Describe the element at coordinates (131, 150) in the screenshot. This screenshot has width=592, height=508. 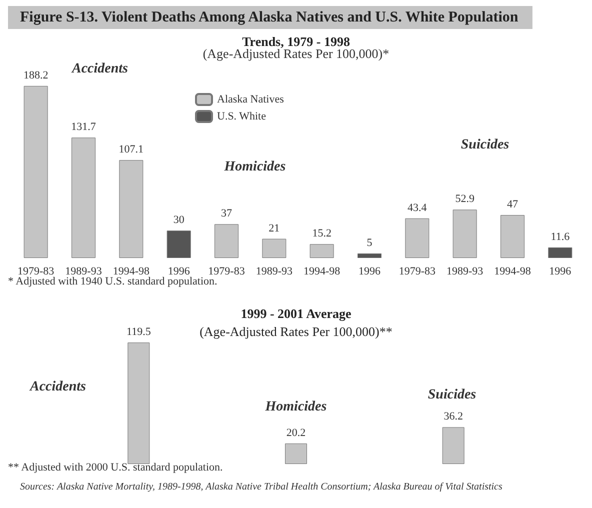
I see `data-label: 107.1` at that location.